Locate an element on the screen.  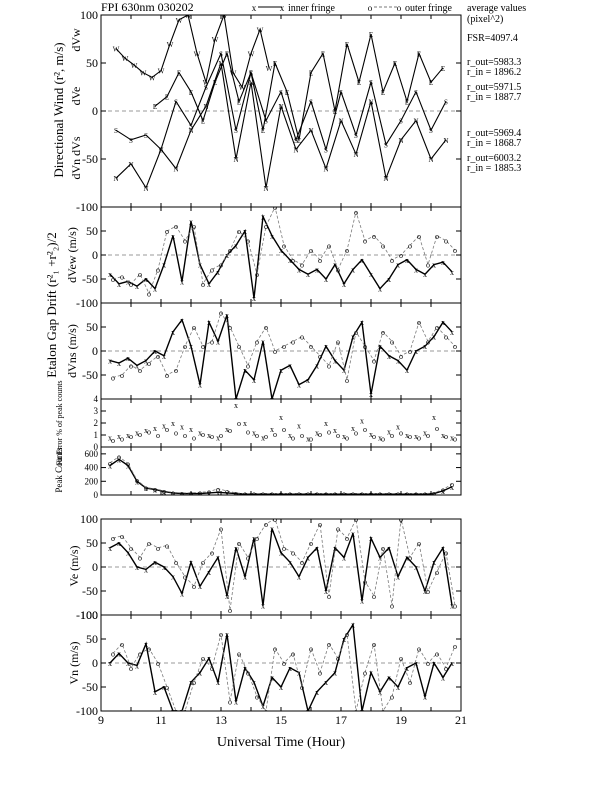
y-tick-label-ve: 0 is located at coordinates (95, 567).